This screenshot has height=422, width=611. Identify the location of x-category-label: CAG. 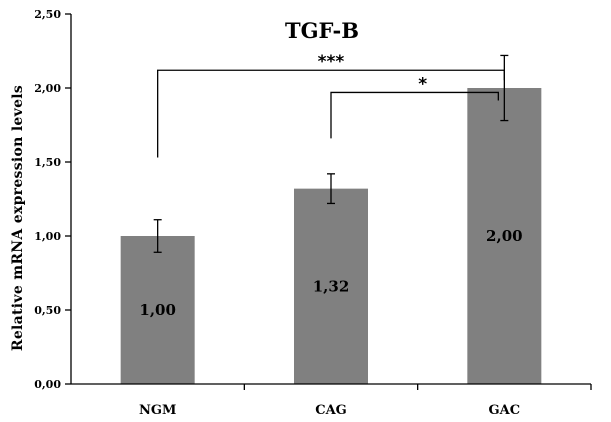
(331, 410).